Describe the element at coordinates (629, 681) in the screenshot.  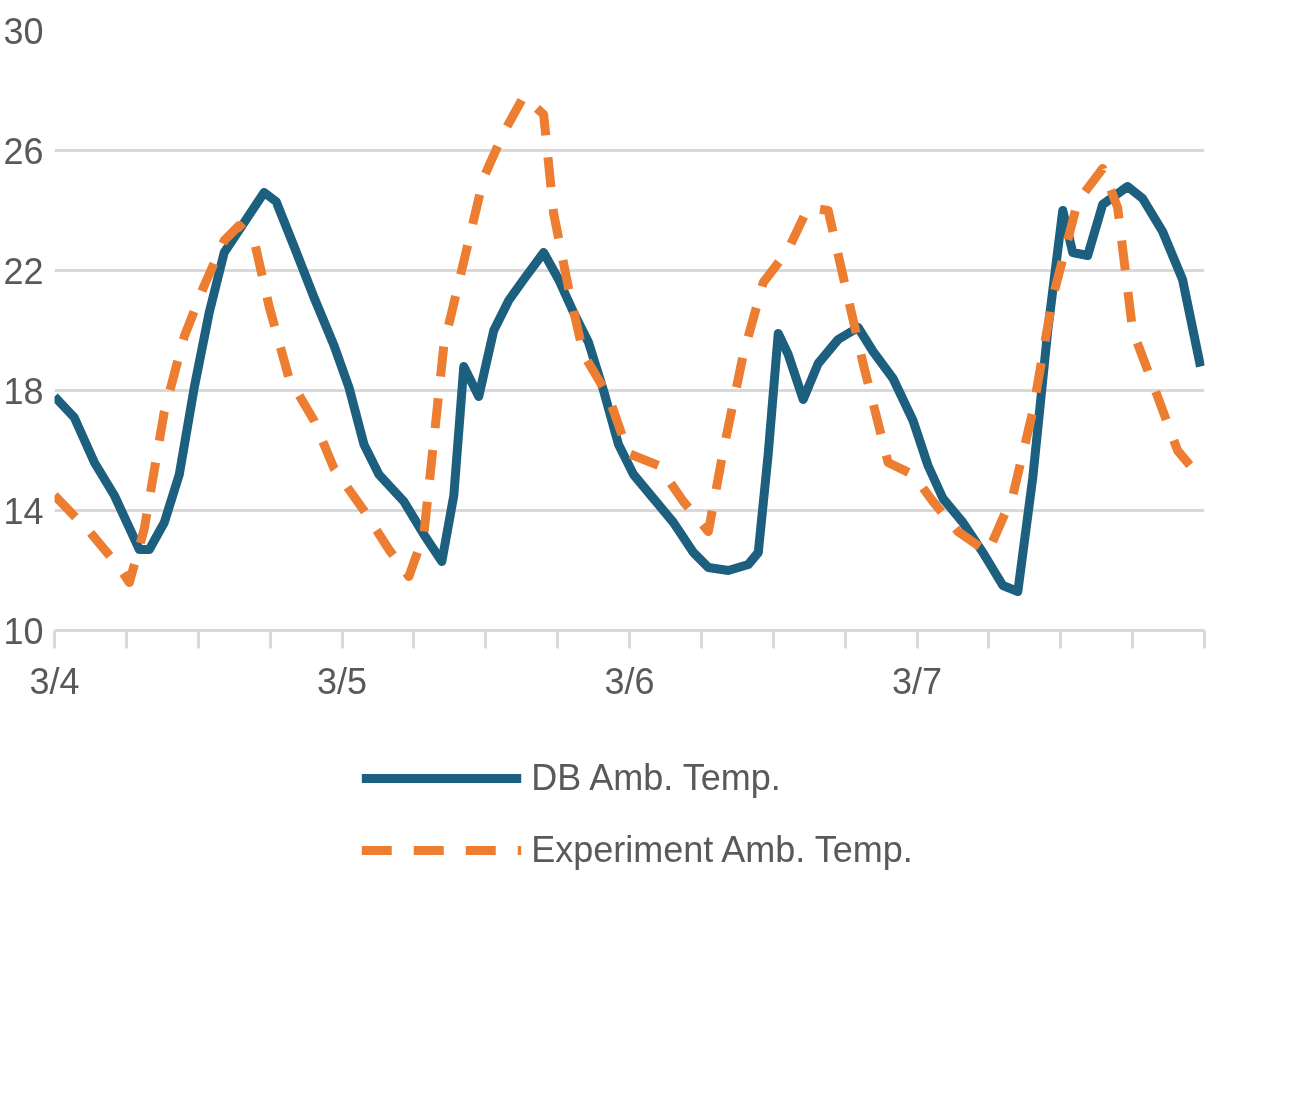
I see `x-tick-label: 3/6` at that location.